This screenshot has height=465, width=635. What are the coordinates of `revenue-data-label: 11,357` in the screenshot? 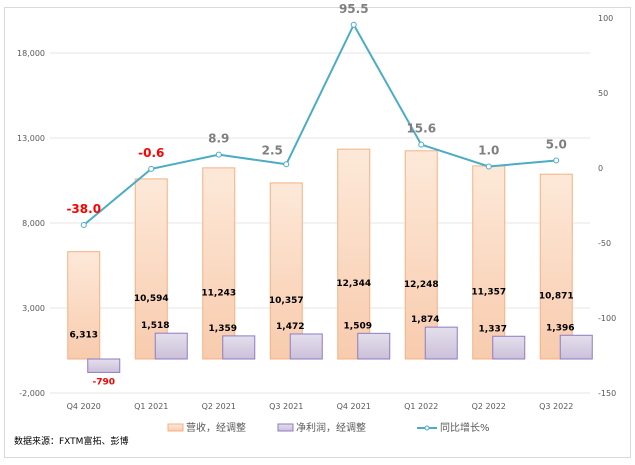 It's located at (488, 292).